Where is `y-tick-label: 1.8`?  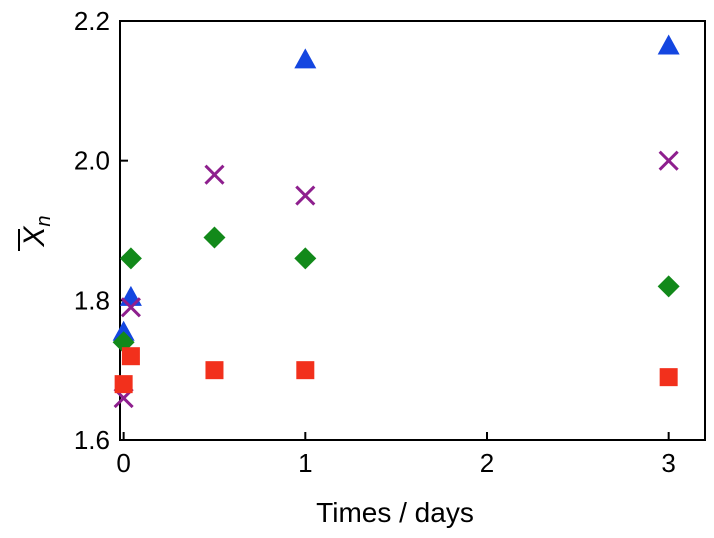
y-tick-label: 1.8 is located at coordinates (92, 300).